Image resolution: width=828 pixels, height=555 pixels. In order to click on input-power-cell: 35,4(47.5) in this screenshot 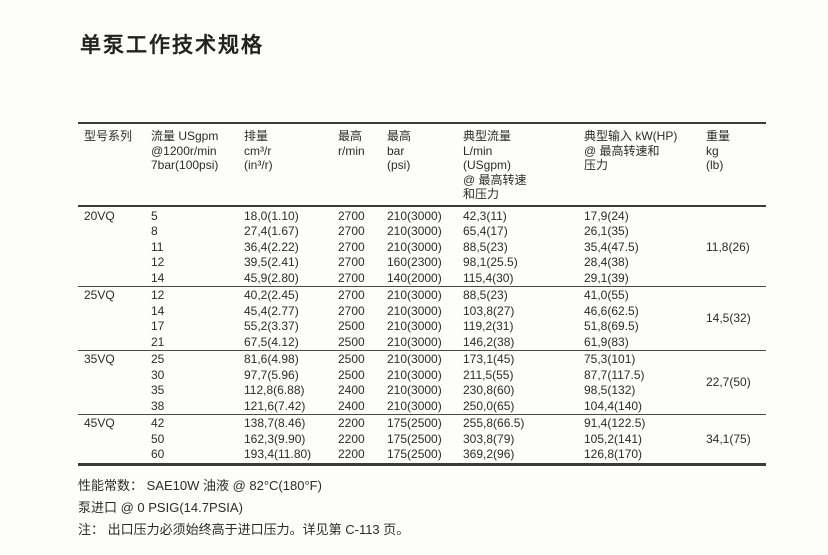, I will do `click(611, 246)`.